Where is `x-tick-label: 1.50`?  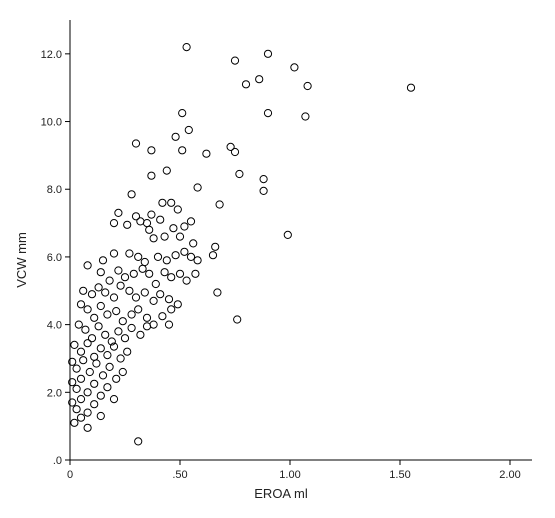
x-tick-label: 1.50 is located at coordinates (399, 475).